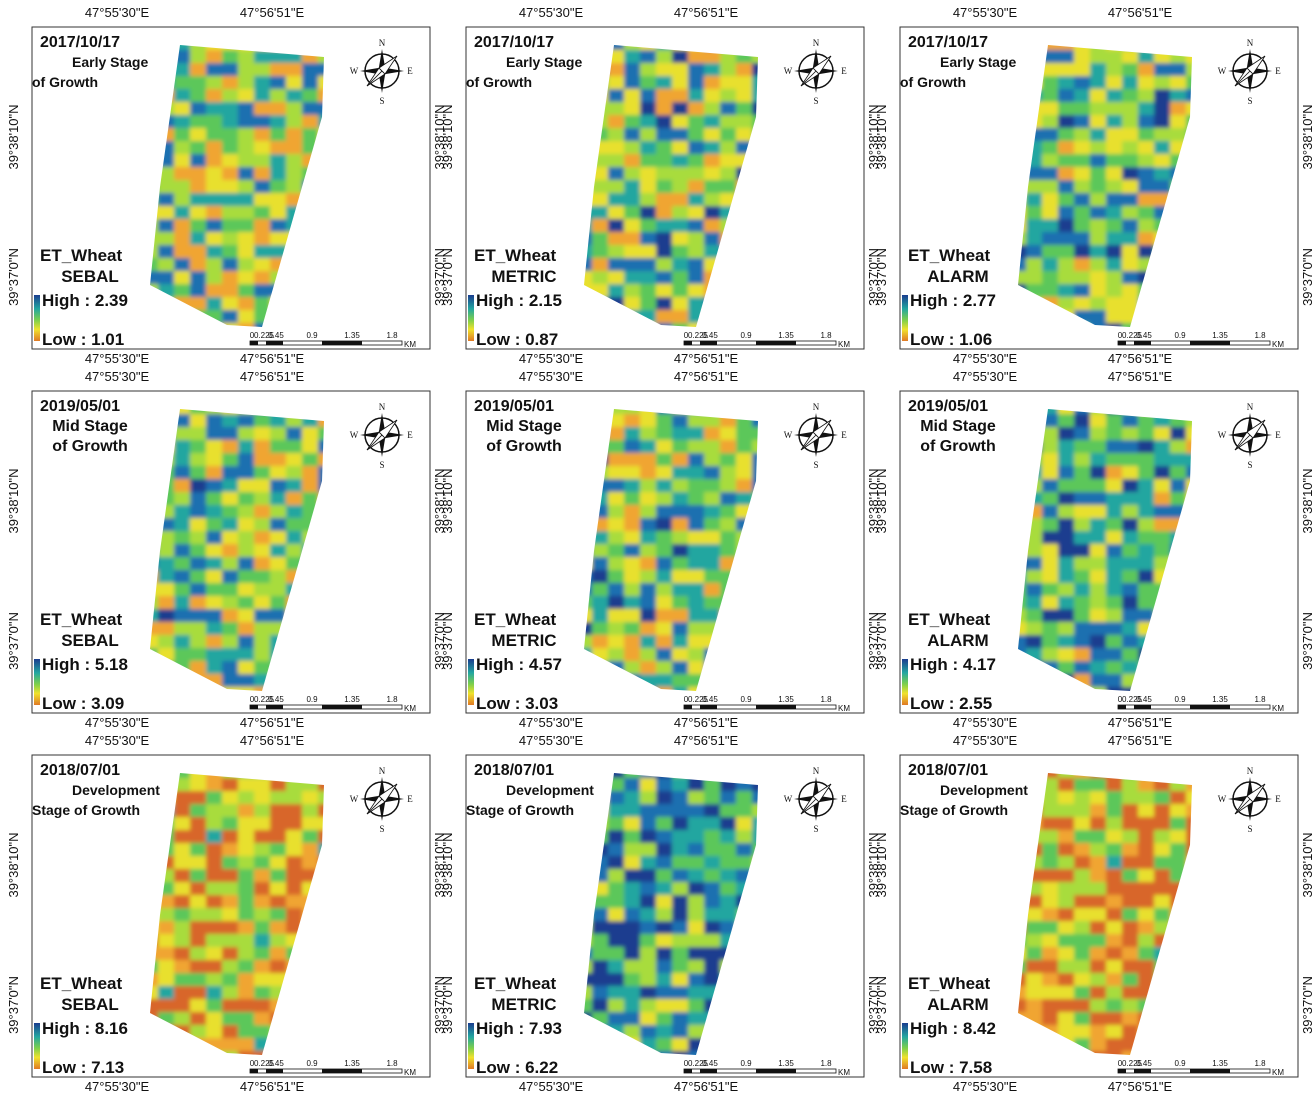 The height and width of the screenshot is (1105, 1314). I want to click on growth-stage: Stage of Growth, so click(954, 810).